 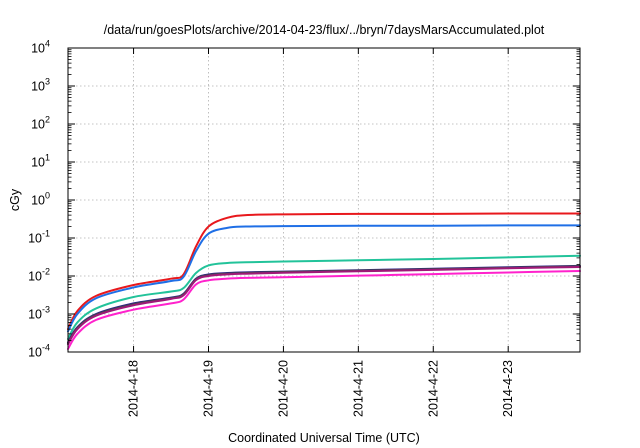 I want to click on x-tick-label: 2014-4-22, so click(x=433, y=388).